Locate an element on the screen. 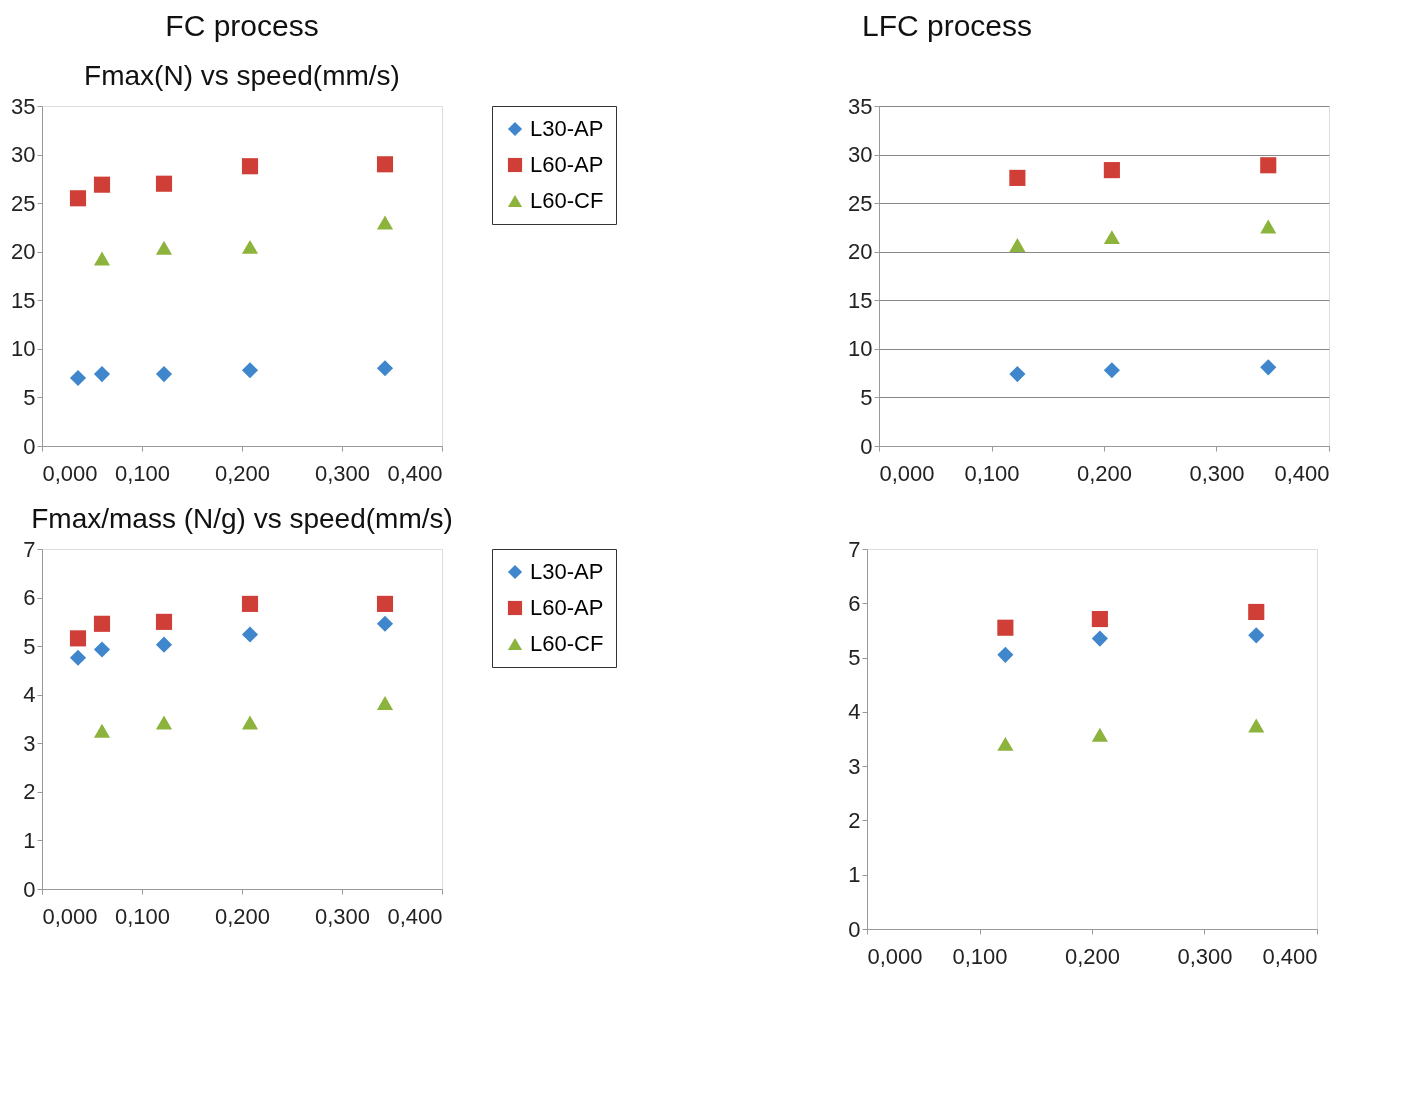  text: FC process is located at coordinates (242, 25).